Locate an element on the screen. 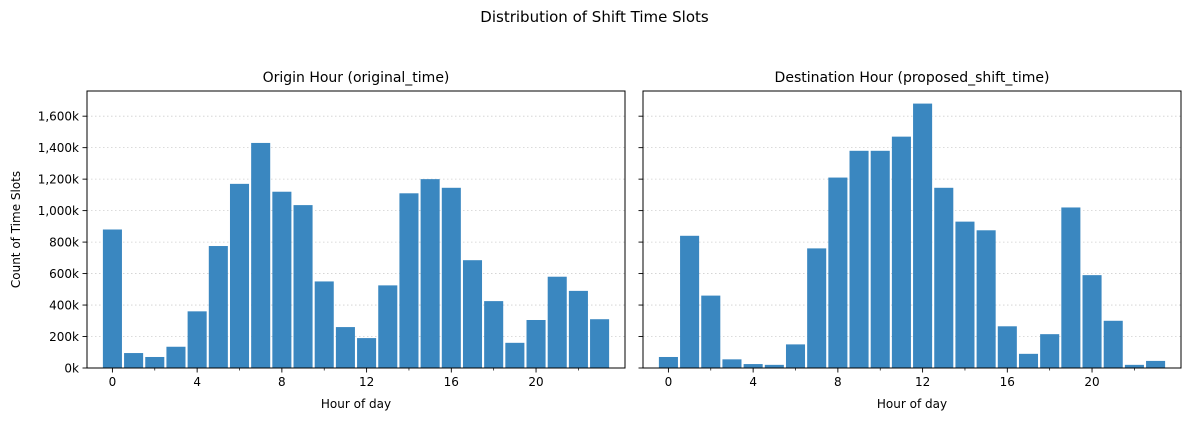 This screenshot has height=421, width=1189. origin-y-tick-label: 400k is located at coordinates (64, 306).